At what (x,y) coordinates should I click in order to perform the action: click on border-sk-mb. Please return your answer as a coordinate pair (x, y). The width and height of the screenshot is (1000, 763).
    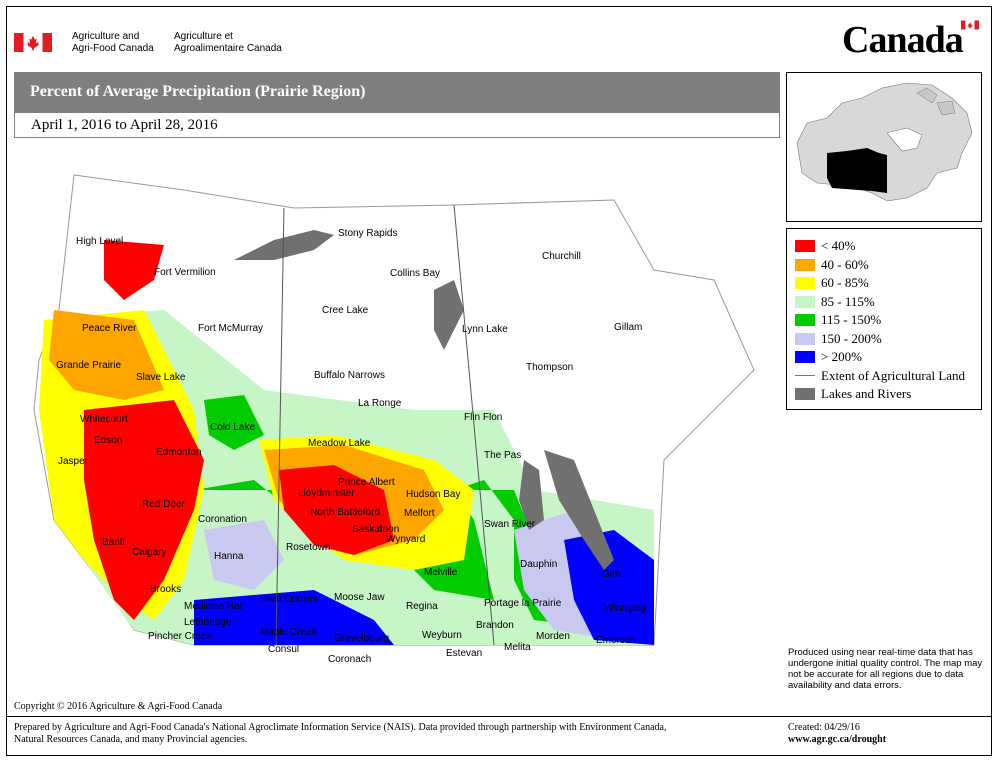
    Looking at the image, I should click on (474, 425).